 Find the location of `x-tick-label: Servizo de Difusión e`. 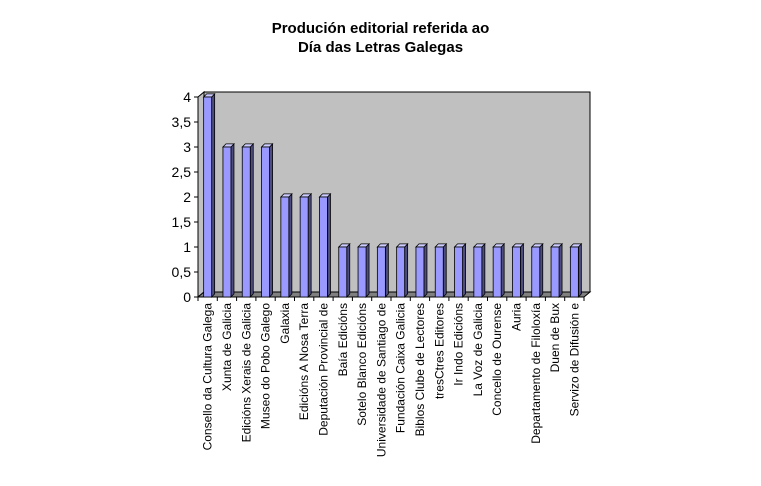

x-tick-label: Servizo de Difusión e is located at coordinates (574, 360).